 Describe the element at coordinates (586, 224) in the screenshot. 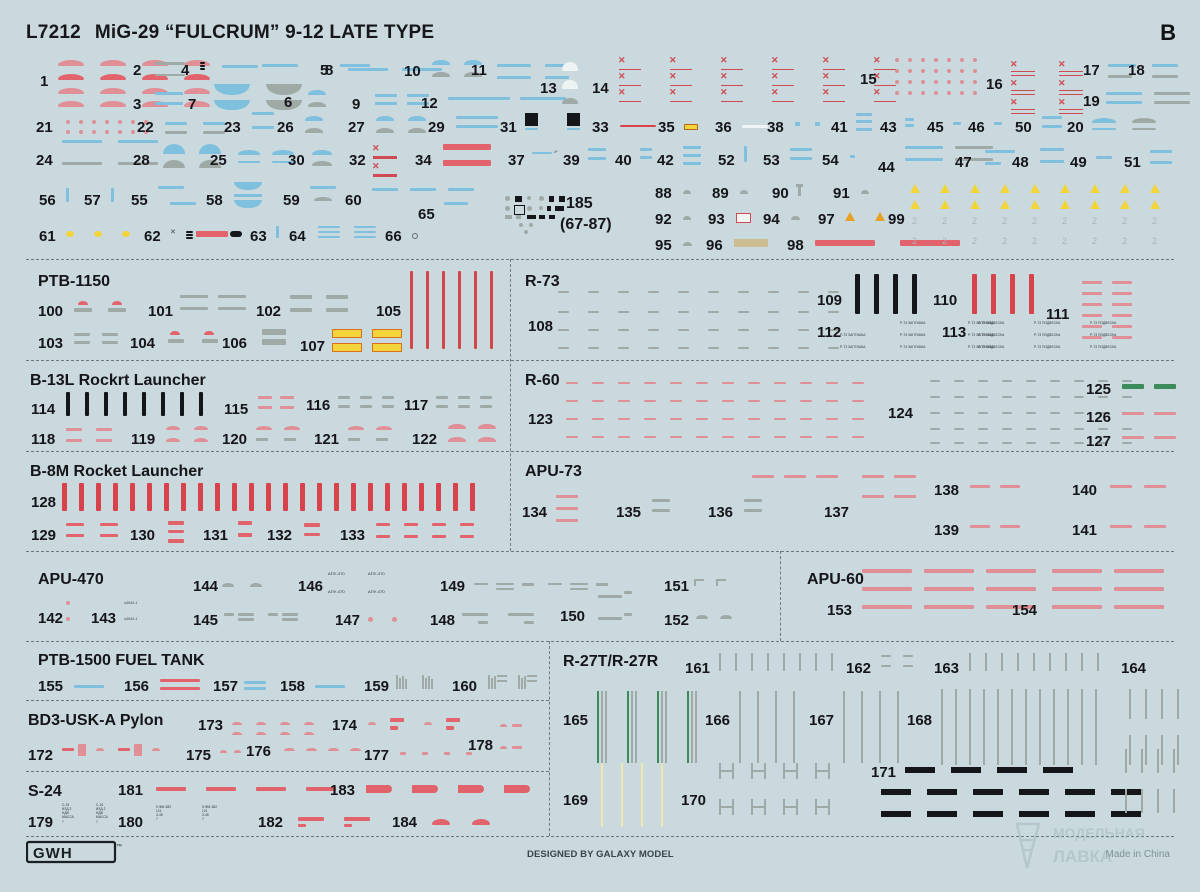

I see `decal-number-185-range: (67-87)` at that location.